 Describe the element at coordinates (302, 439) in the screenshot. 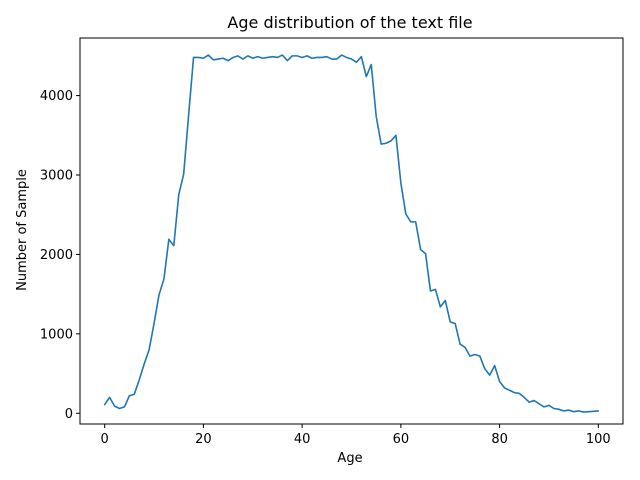

I see `x-tick-label: 40` at that location.